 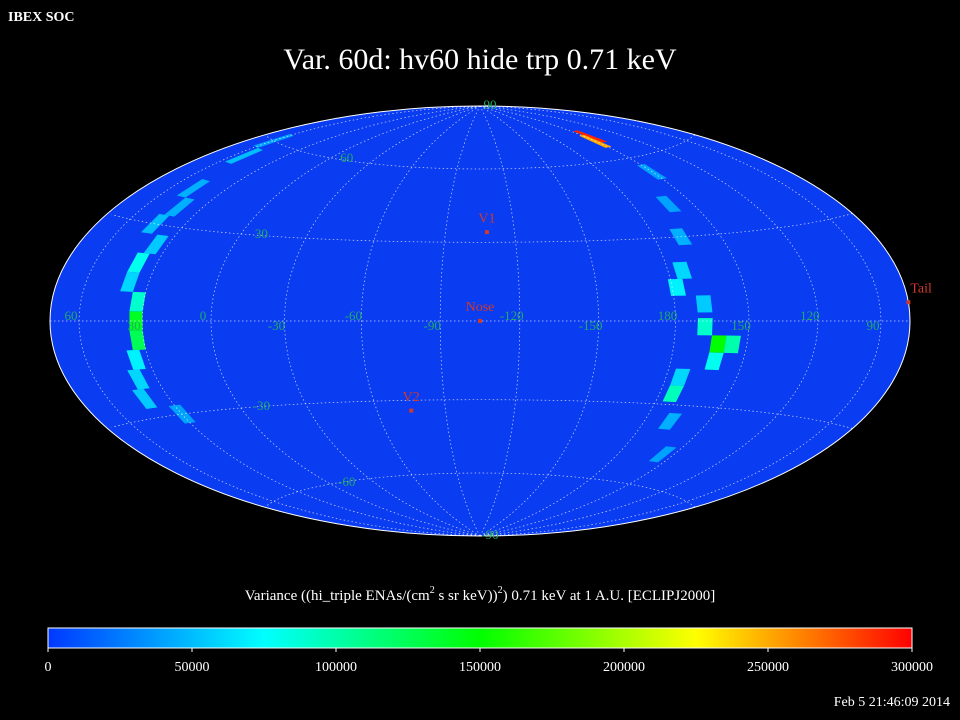 What do you see at coordinates (48, 667) in the screenshot?
I see `colorbar-tick-label: 0` at bounding box center [48, 667].